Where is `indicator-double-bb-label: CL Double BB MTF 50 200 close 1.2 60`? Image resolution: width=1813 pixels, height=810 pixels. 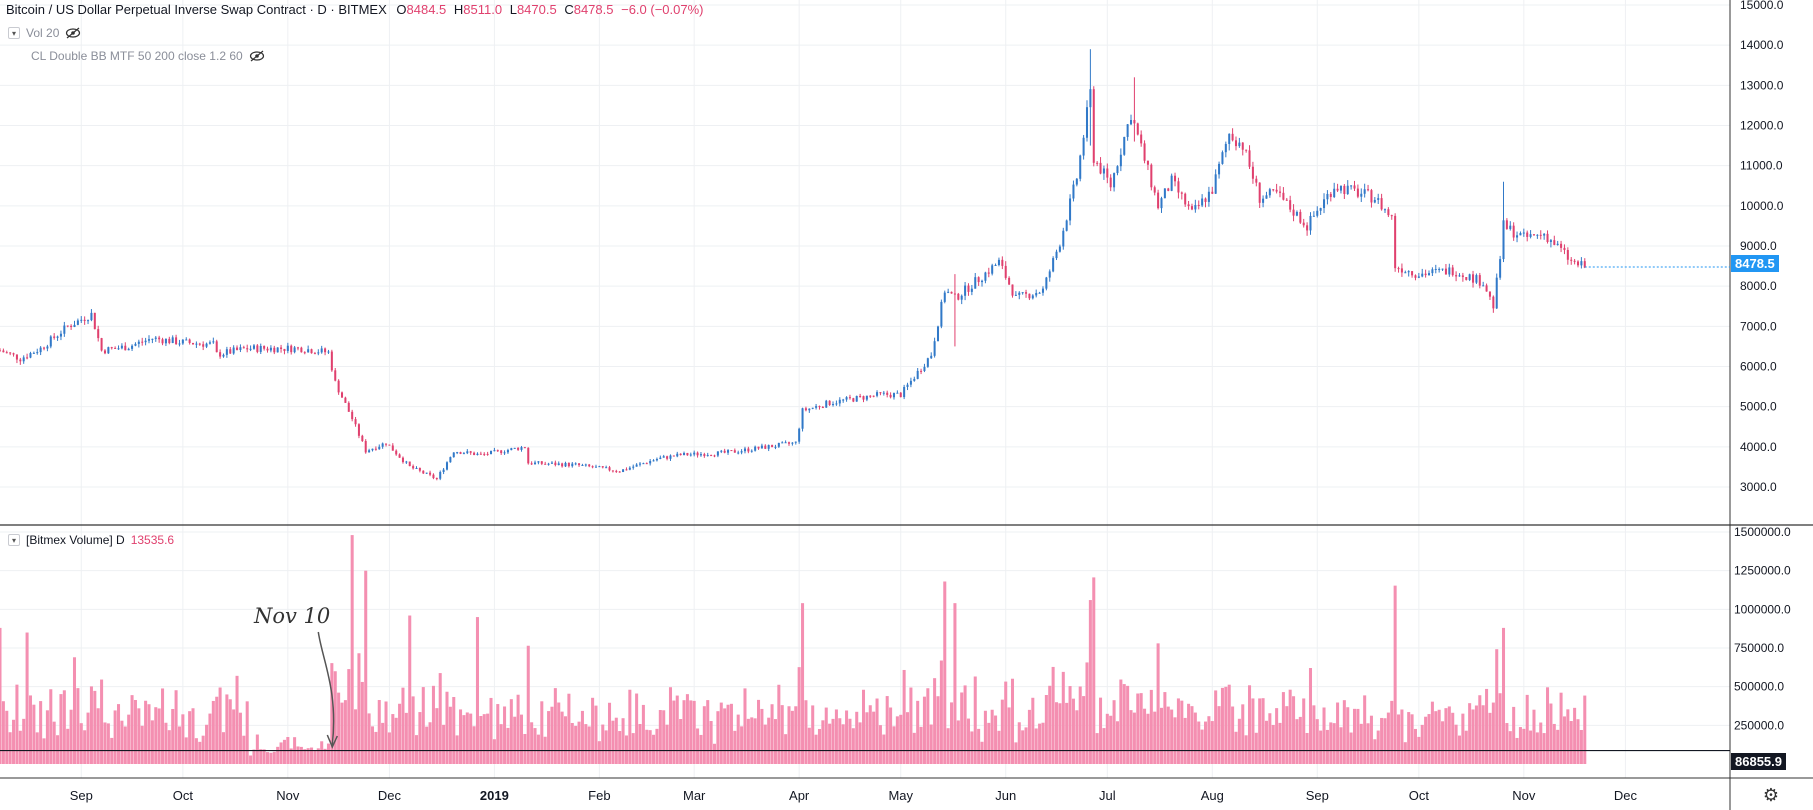 indicator-double-bb-label: CL Double BB MTF 50 200 close 1.2 60 is located at coordinates (137, 56).